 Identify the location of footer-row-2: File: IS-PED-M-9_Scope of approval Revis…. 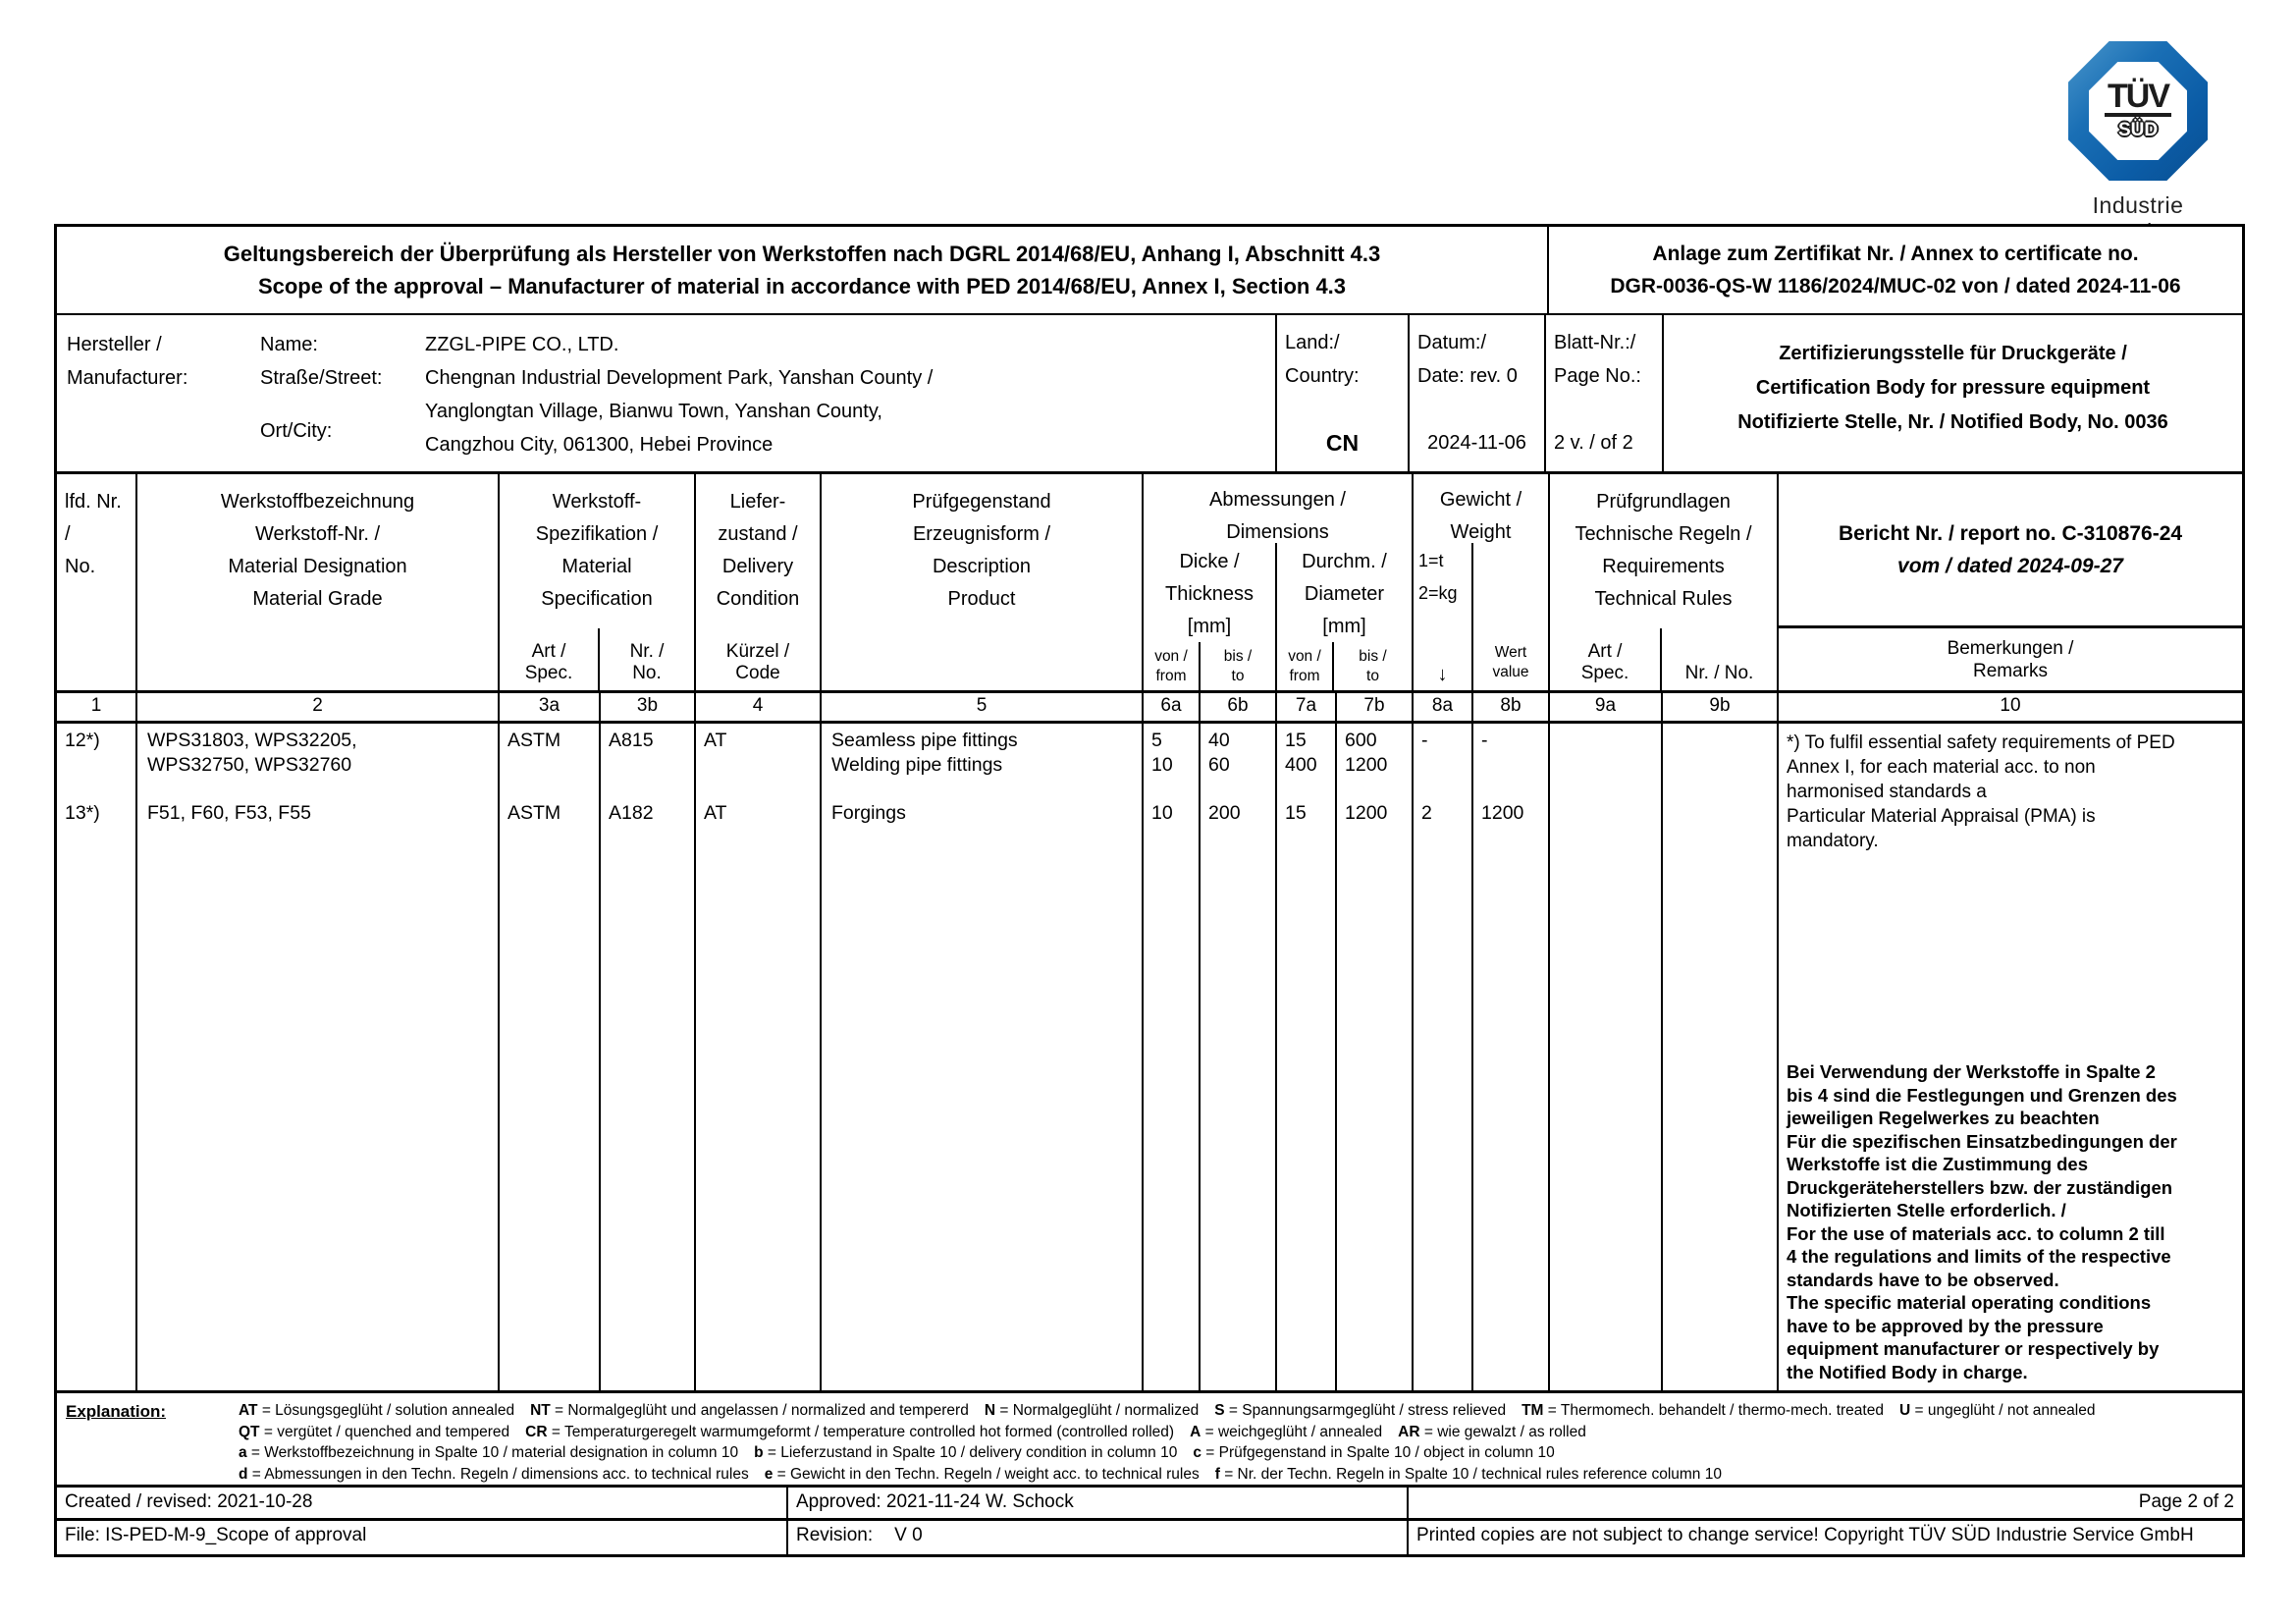
(1149, 1537).